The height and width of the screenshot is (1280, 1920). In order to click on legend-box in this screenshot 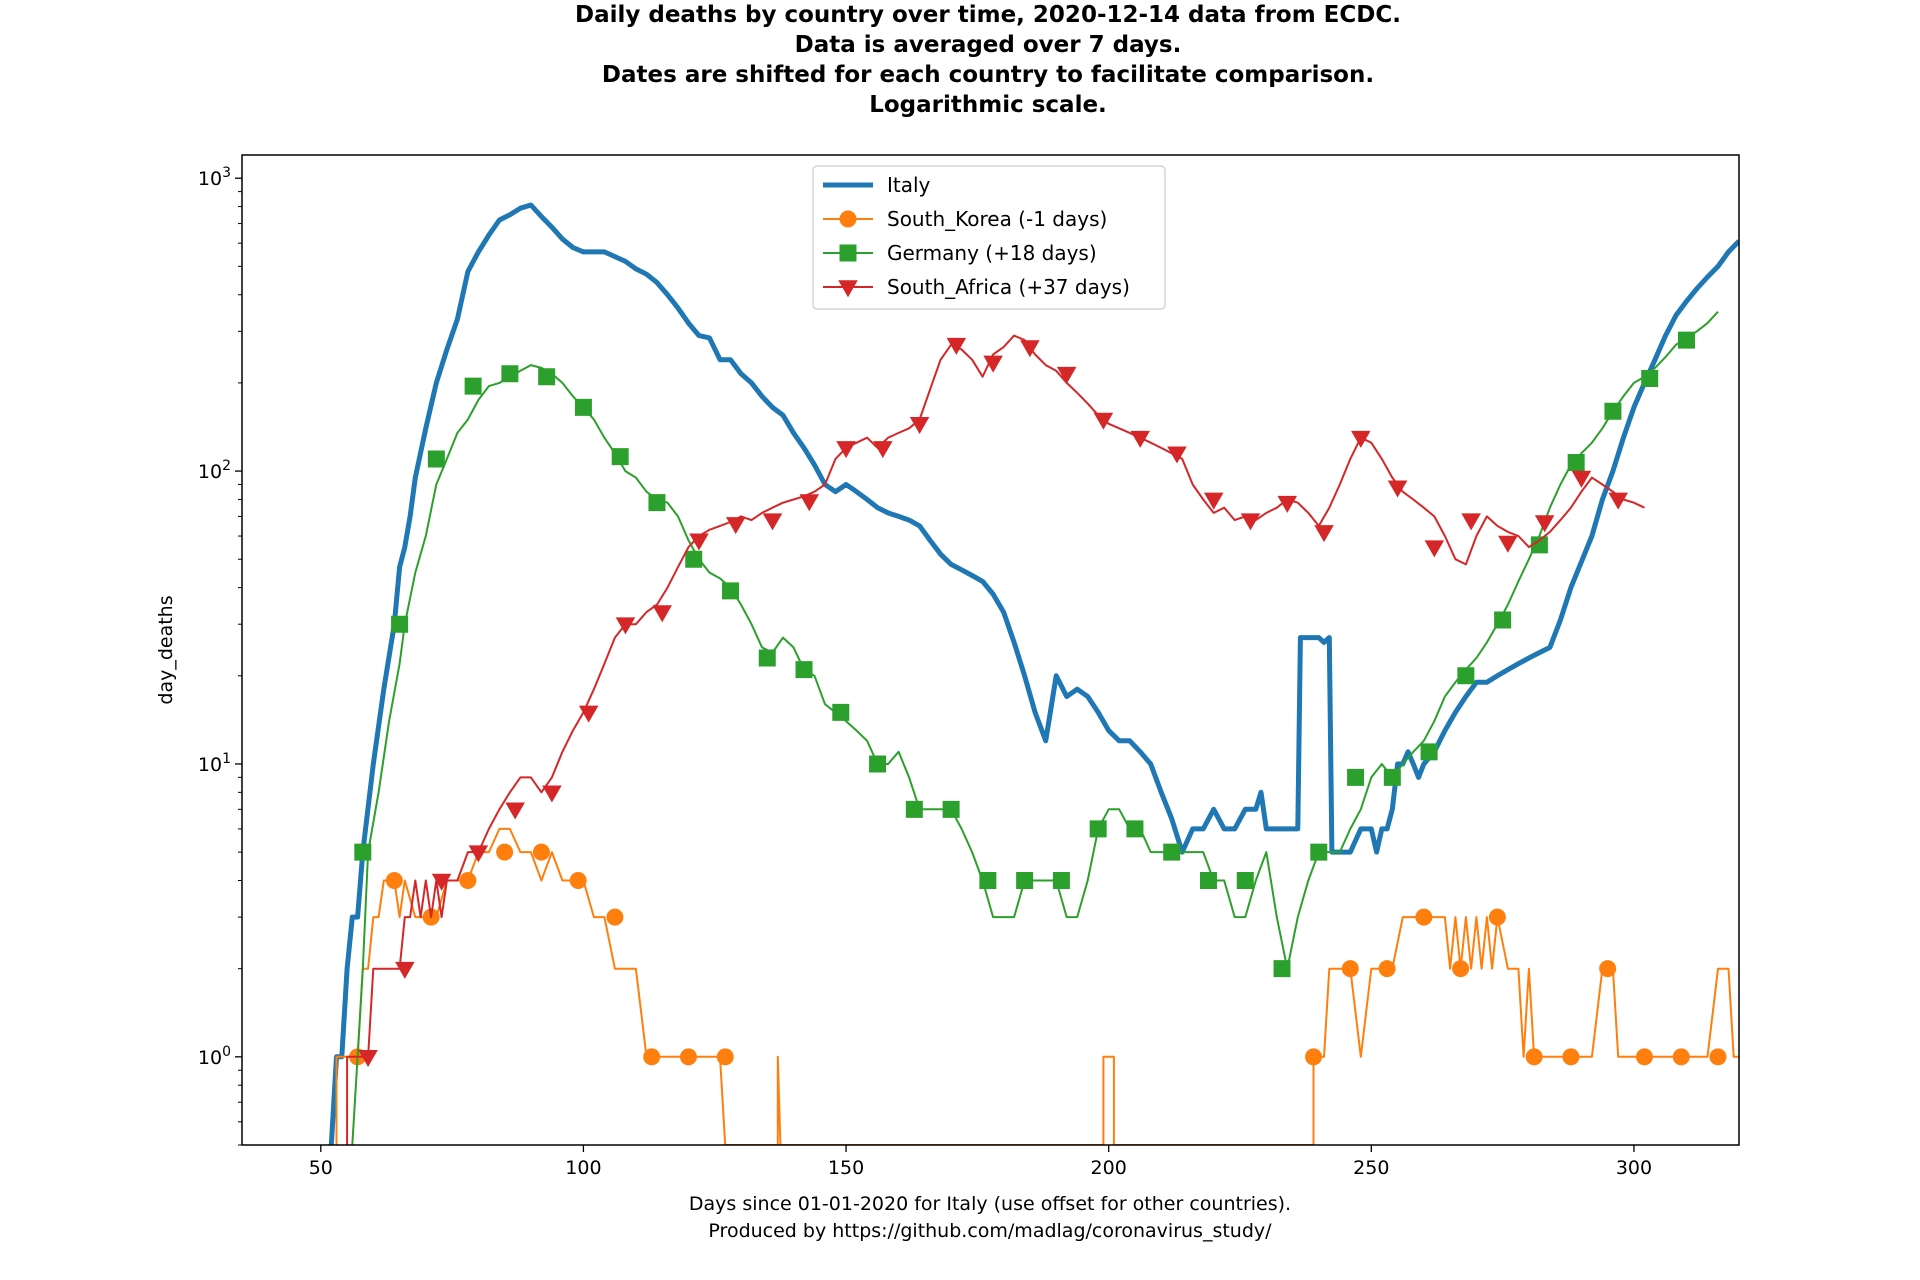, I will do `click(989, 237)`.